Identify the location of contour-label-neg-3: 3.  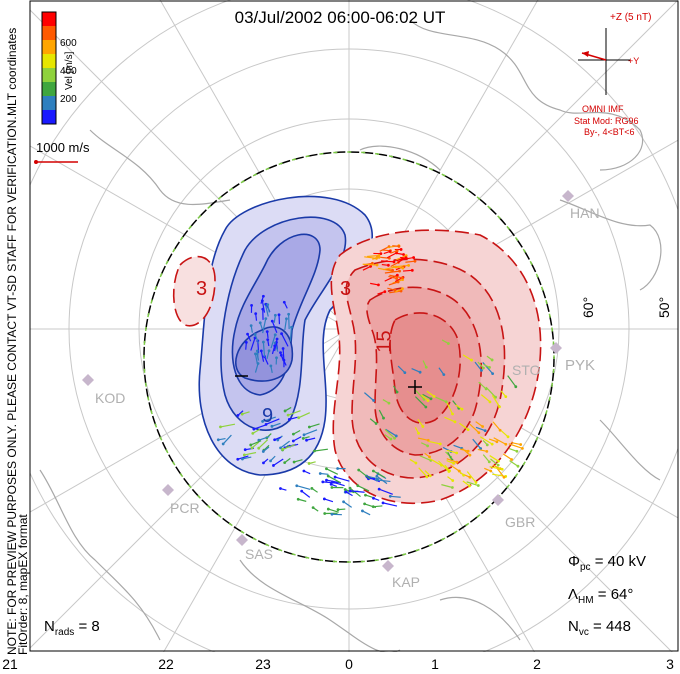
(202, 289).